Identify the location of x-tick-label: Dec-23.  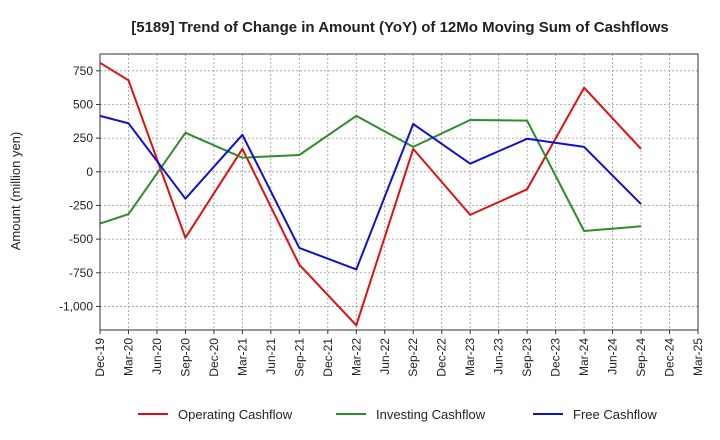
(556, 357).